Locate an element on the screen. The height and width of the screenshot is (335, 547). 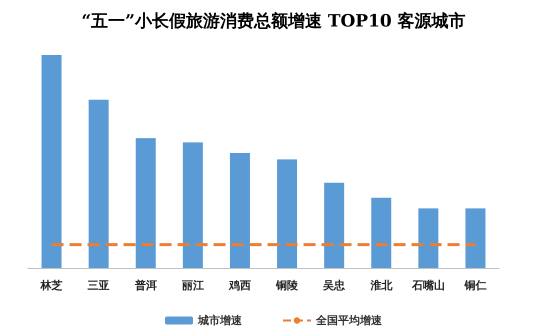
x-tick-label: 三亚 is located at coordinates (99, 285).